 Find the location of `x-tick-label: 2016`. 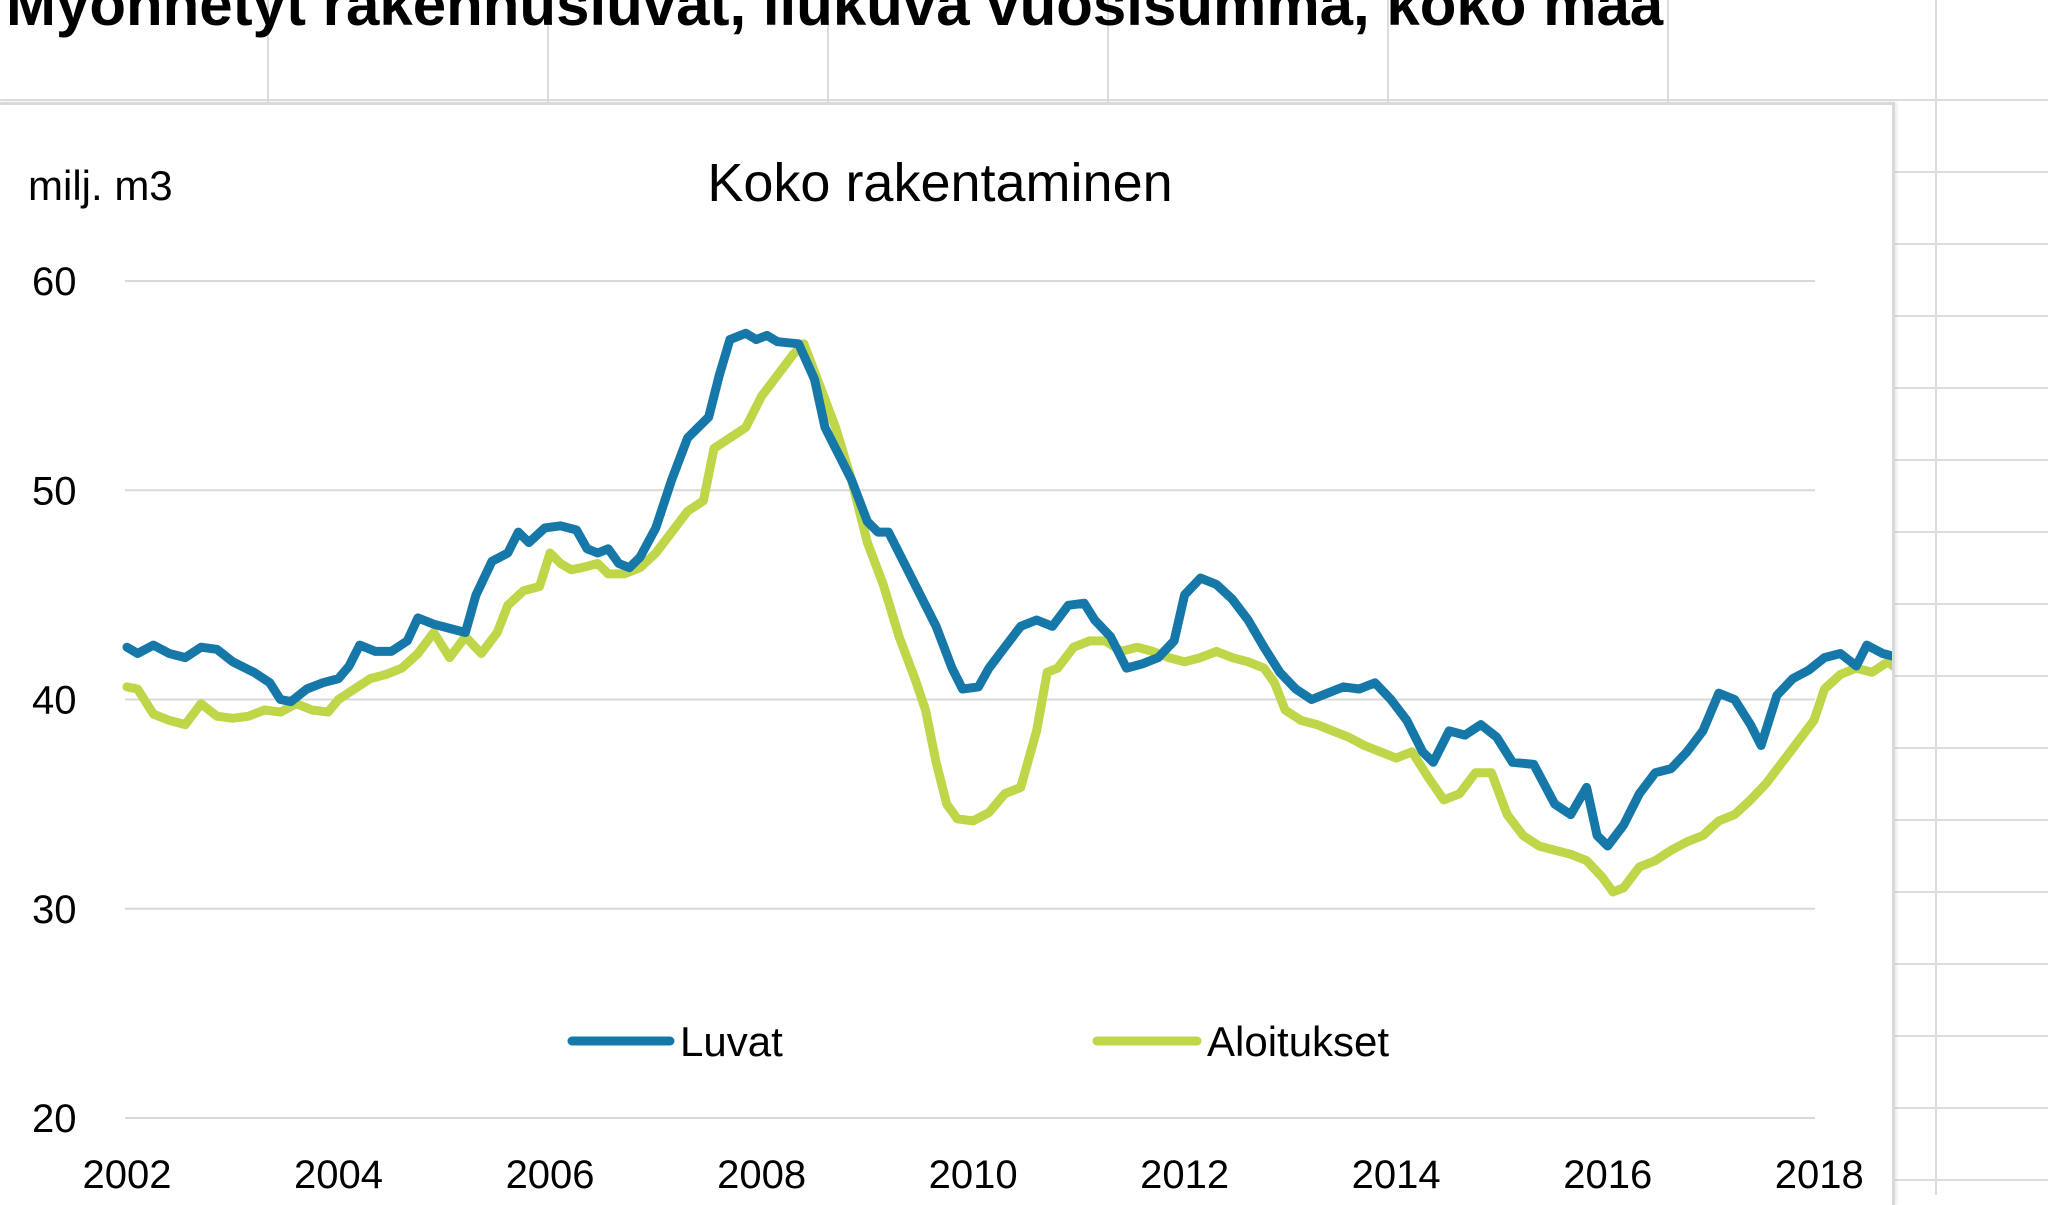

x-tick-label: 2016 is located at coordinates (1607, 1175).